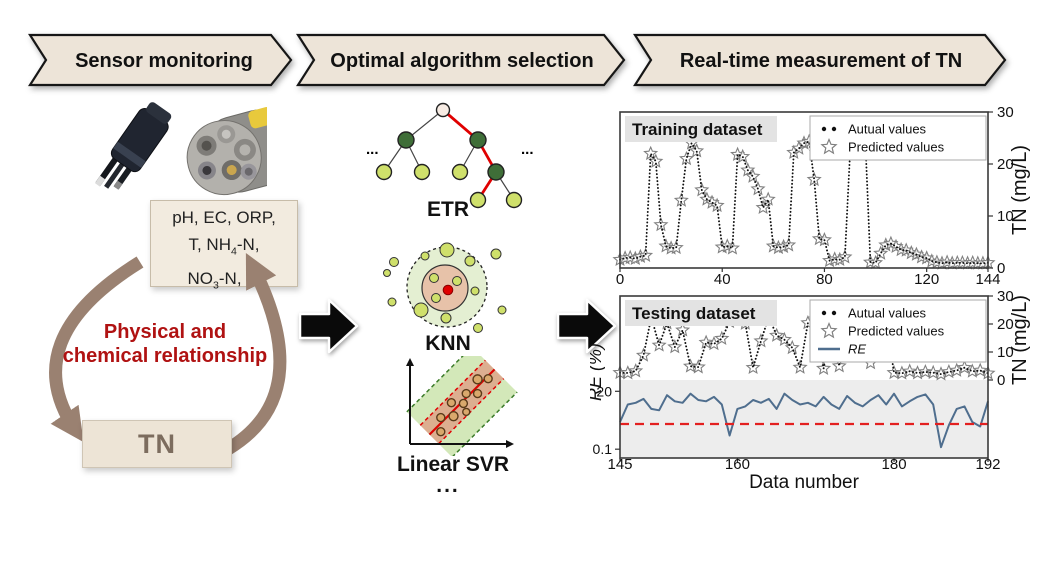 The width and height of the screenshot is (1039, 586). Describe the element at coordinates (722, 279) in the screenshot. I see `svg-text: 40` at that location.